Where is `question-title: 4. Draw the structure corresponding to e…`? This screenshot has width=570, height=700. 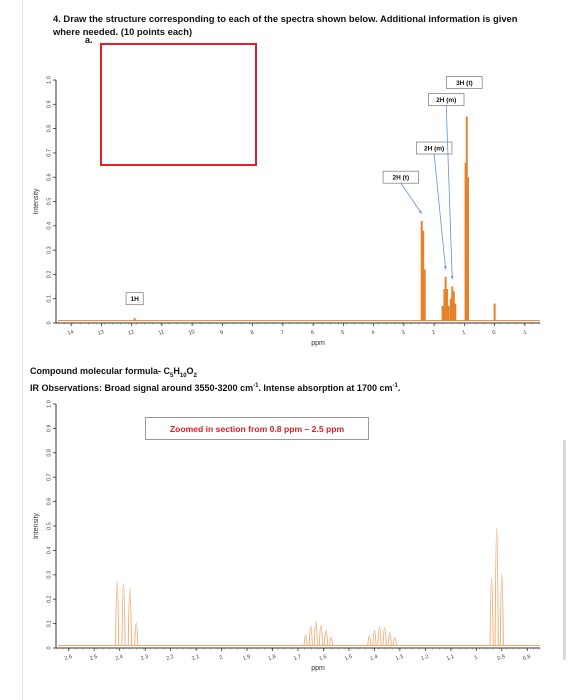 question-title: 4. Draw the structure corresponding to e… is located at coordinates (285, 25).